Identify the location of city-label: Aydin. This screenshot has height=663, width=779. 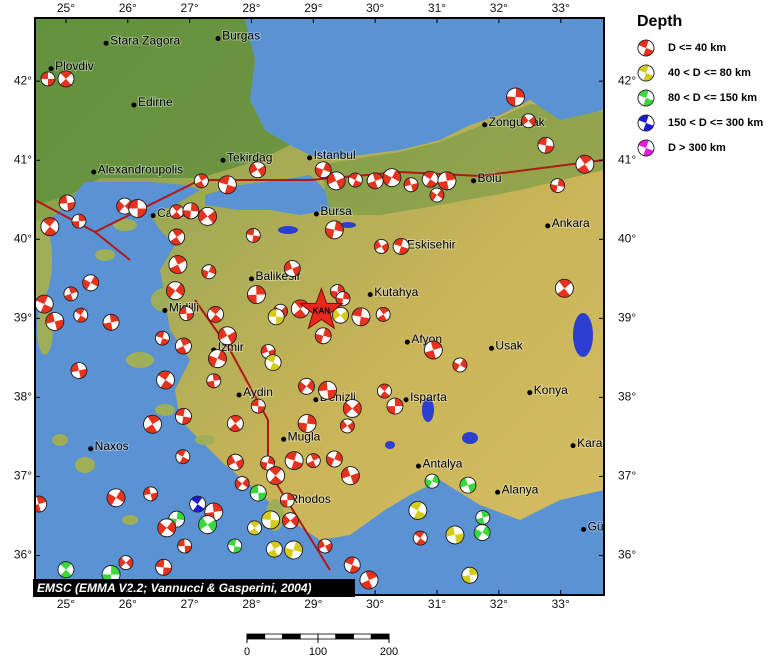
(258, 392).